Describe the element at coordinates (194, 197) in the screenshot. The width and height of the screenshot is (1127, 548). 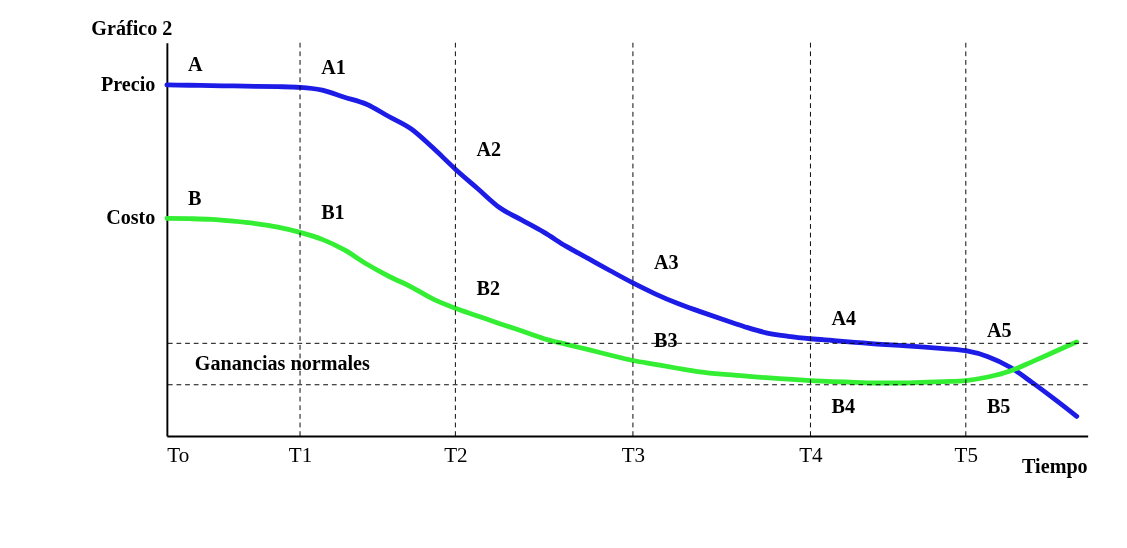
I see `annotation: B` at that location.